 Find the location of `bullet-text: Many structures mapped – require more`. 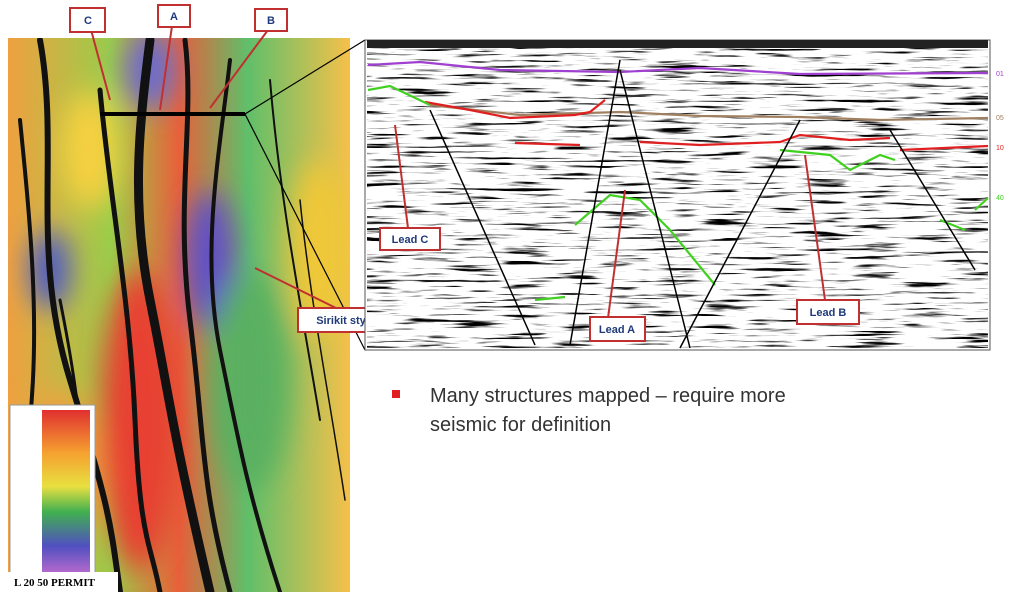

bullet-text: Many structures mapped – require more is located at coordinates (608, 396).